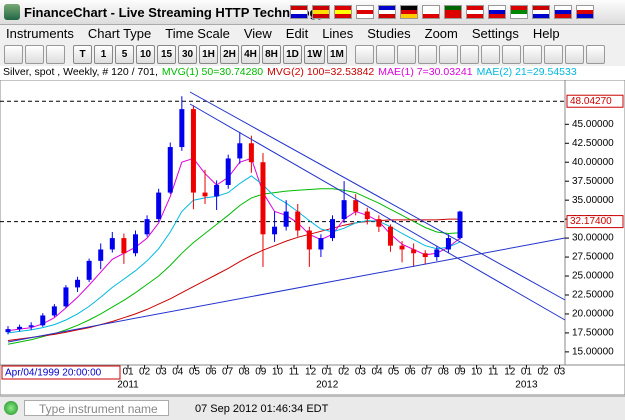  I want to click on instrument-input: Type instrument name, so click(96, 408).